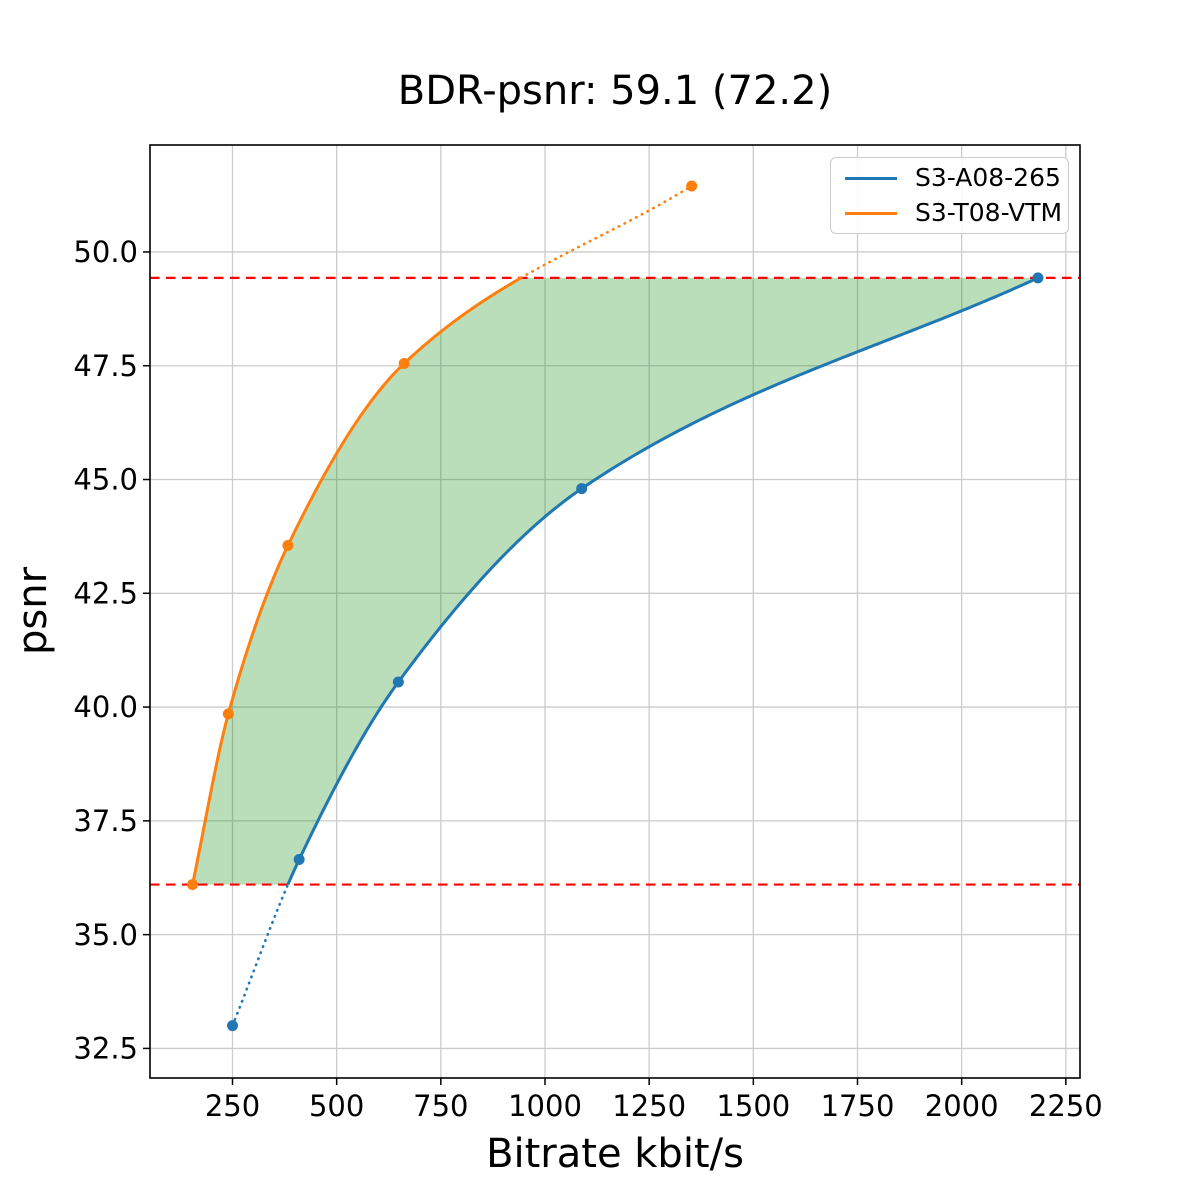 The image size is (1200, 1200). What do you see at coordinates (336, 1106) in the screenshot?
I see `x-tick-label: 500` at bounding box center [336, 1106].